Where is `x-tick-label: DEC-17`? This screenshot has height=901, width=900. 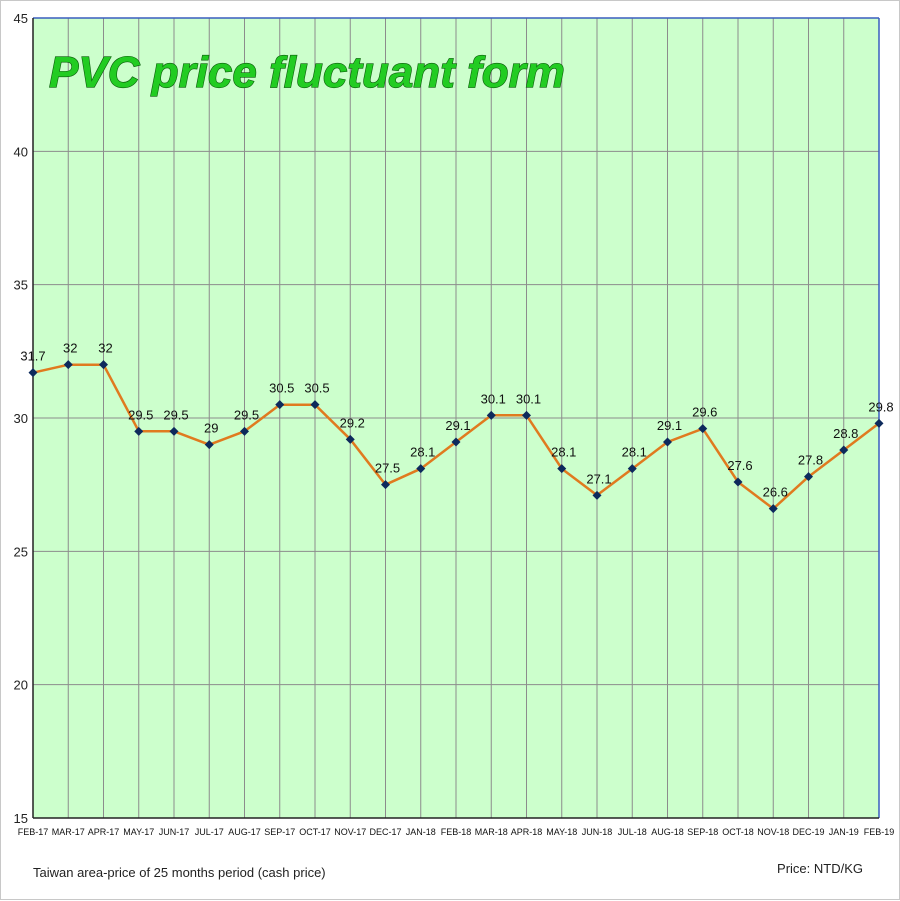
x-tick-label: DEC-17 is located at coordinates (385, 832).